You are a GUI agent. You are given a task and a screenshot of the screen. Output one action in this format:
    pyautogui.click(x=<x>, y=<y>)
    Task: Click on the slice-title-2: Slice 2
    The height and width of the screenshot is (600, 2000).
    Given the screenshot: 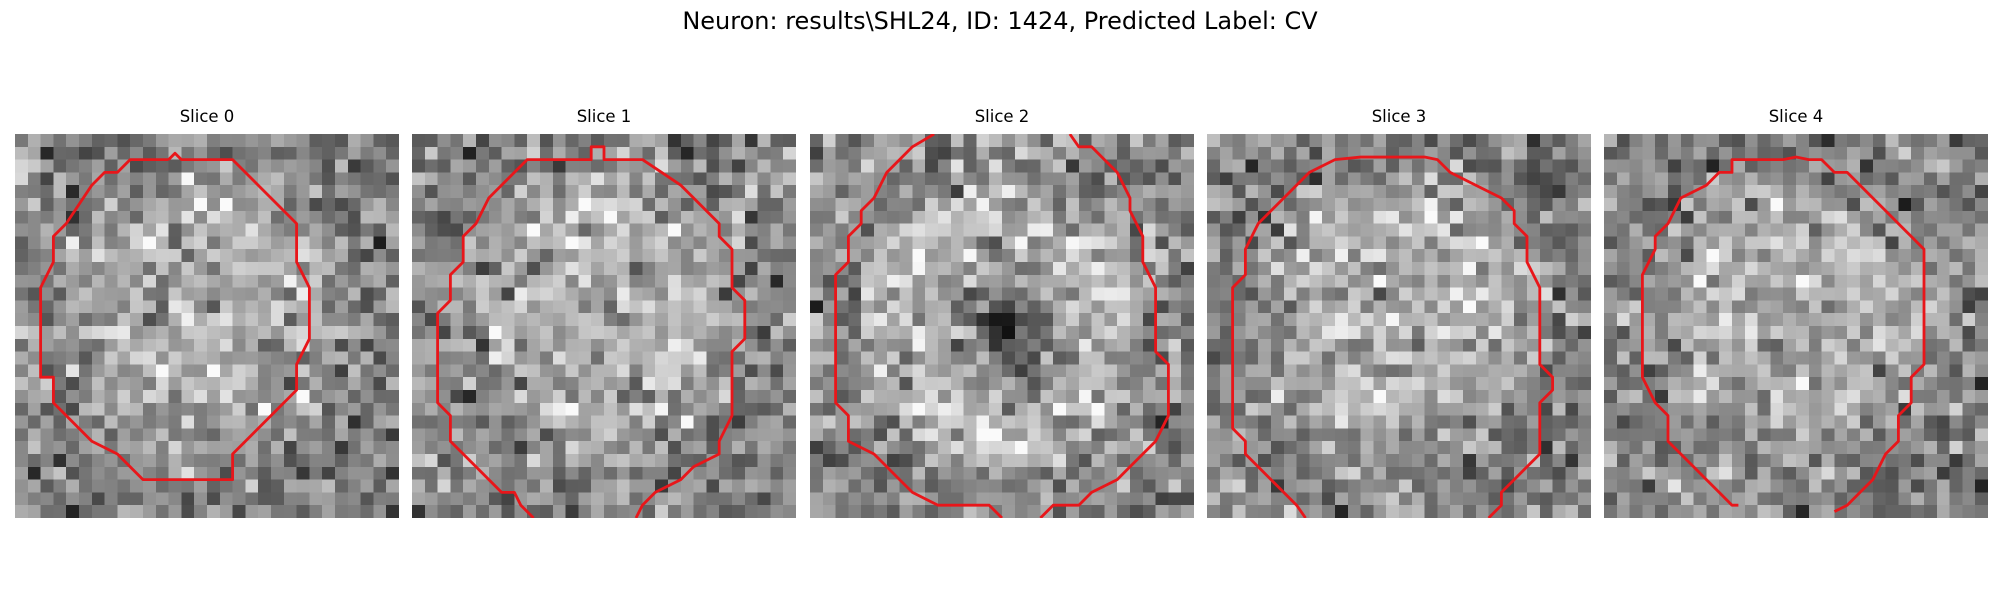 What is the action you would take?
    pyautogui.click(x=1002, y=116)
    